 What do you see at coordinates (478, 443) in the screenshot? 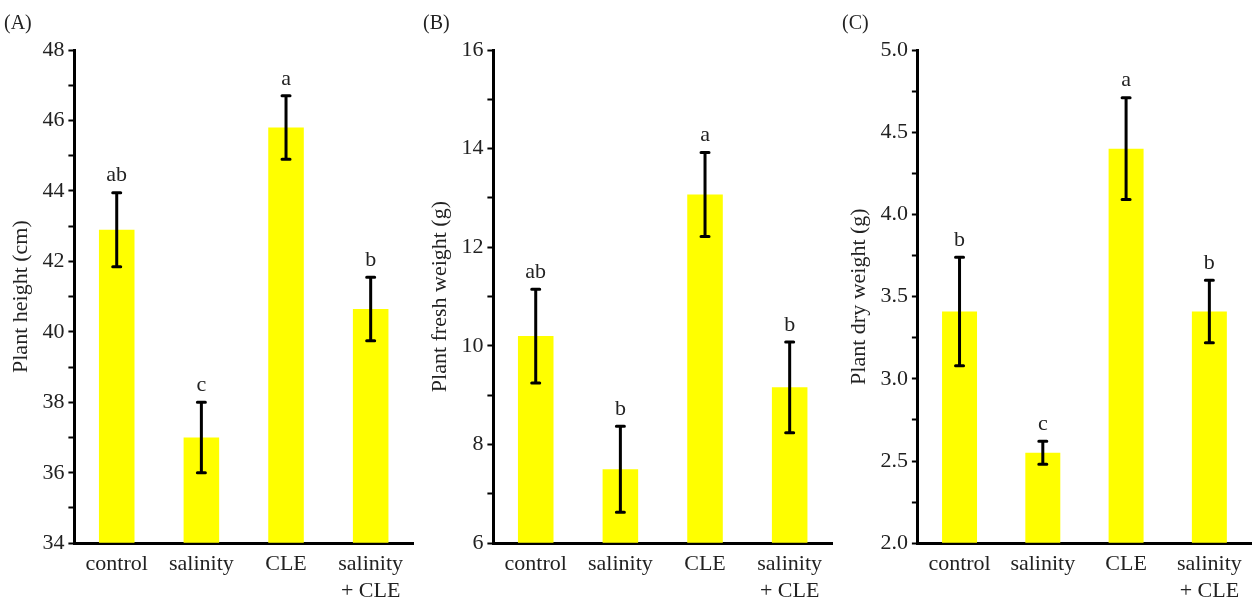
I see `y-tick-label: 8` at bounding box center [478, 443].